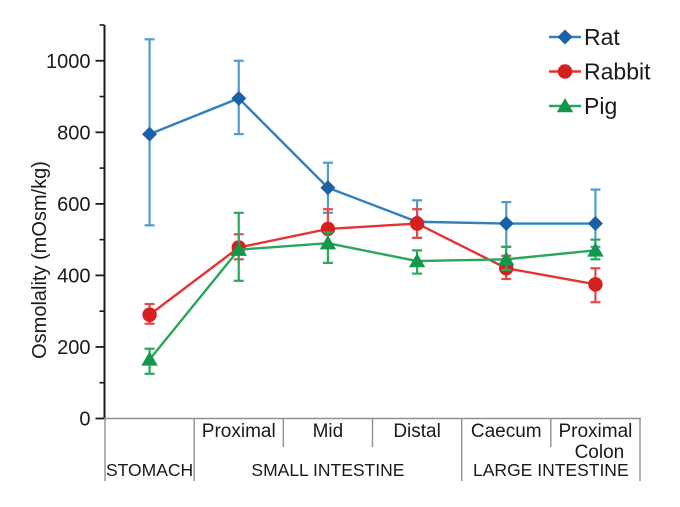 Image resolution: width=680 pixels, height=507 pixels. I want to click on y-tick-label: 800, so click(73, 133).